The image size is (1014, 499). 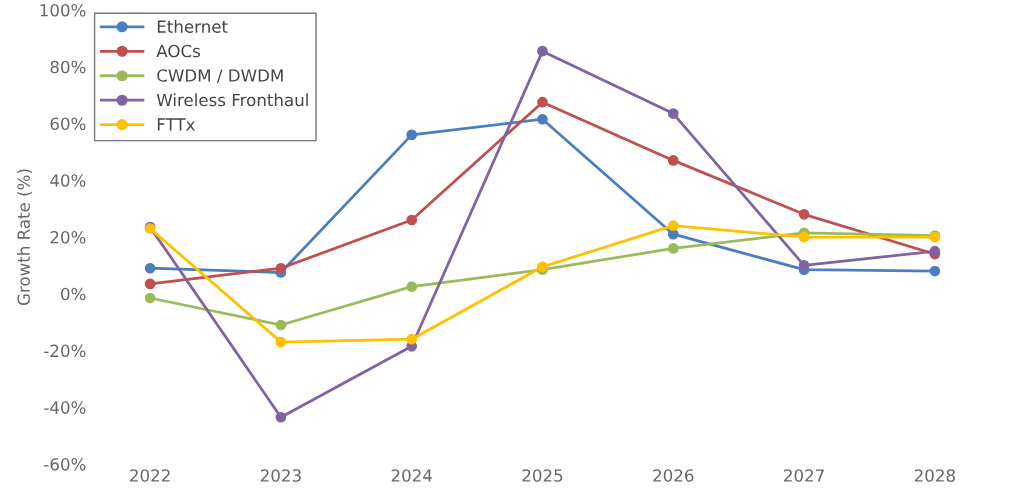 I want to click on y-tick-label: 100%, so click(x=63, y=10).